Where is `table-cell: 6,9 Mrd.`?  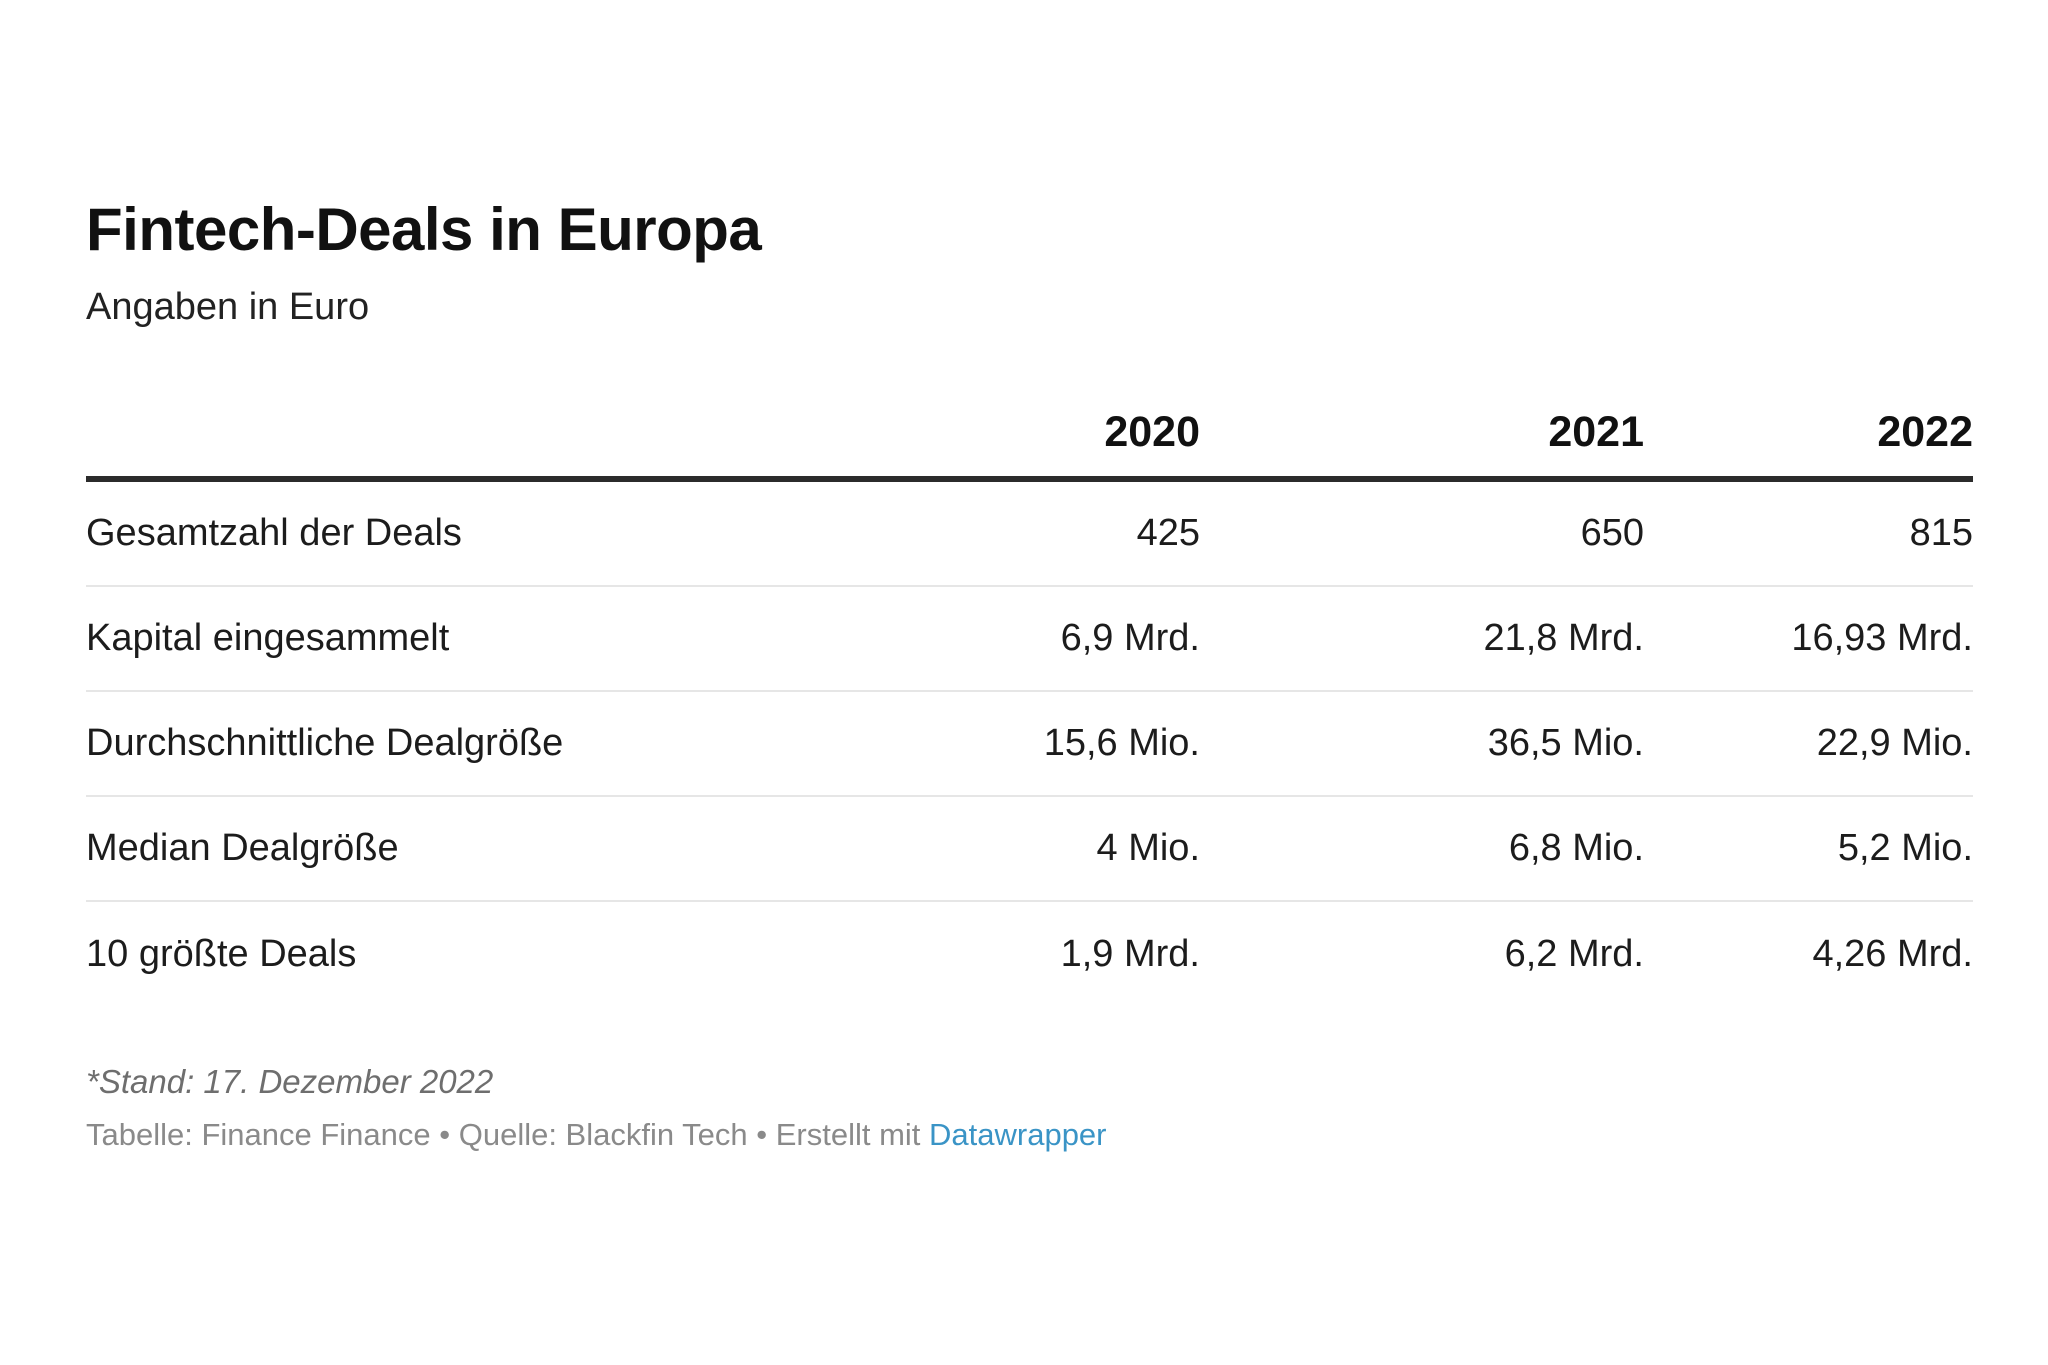 table-cell: 6,9 Mrd. is located at coordinates (1130, 638).